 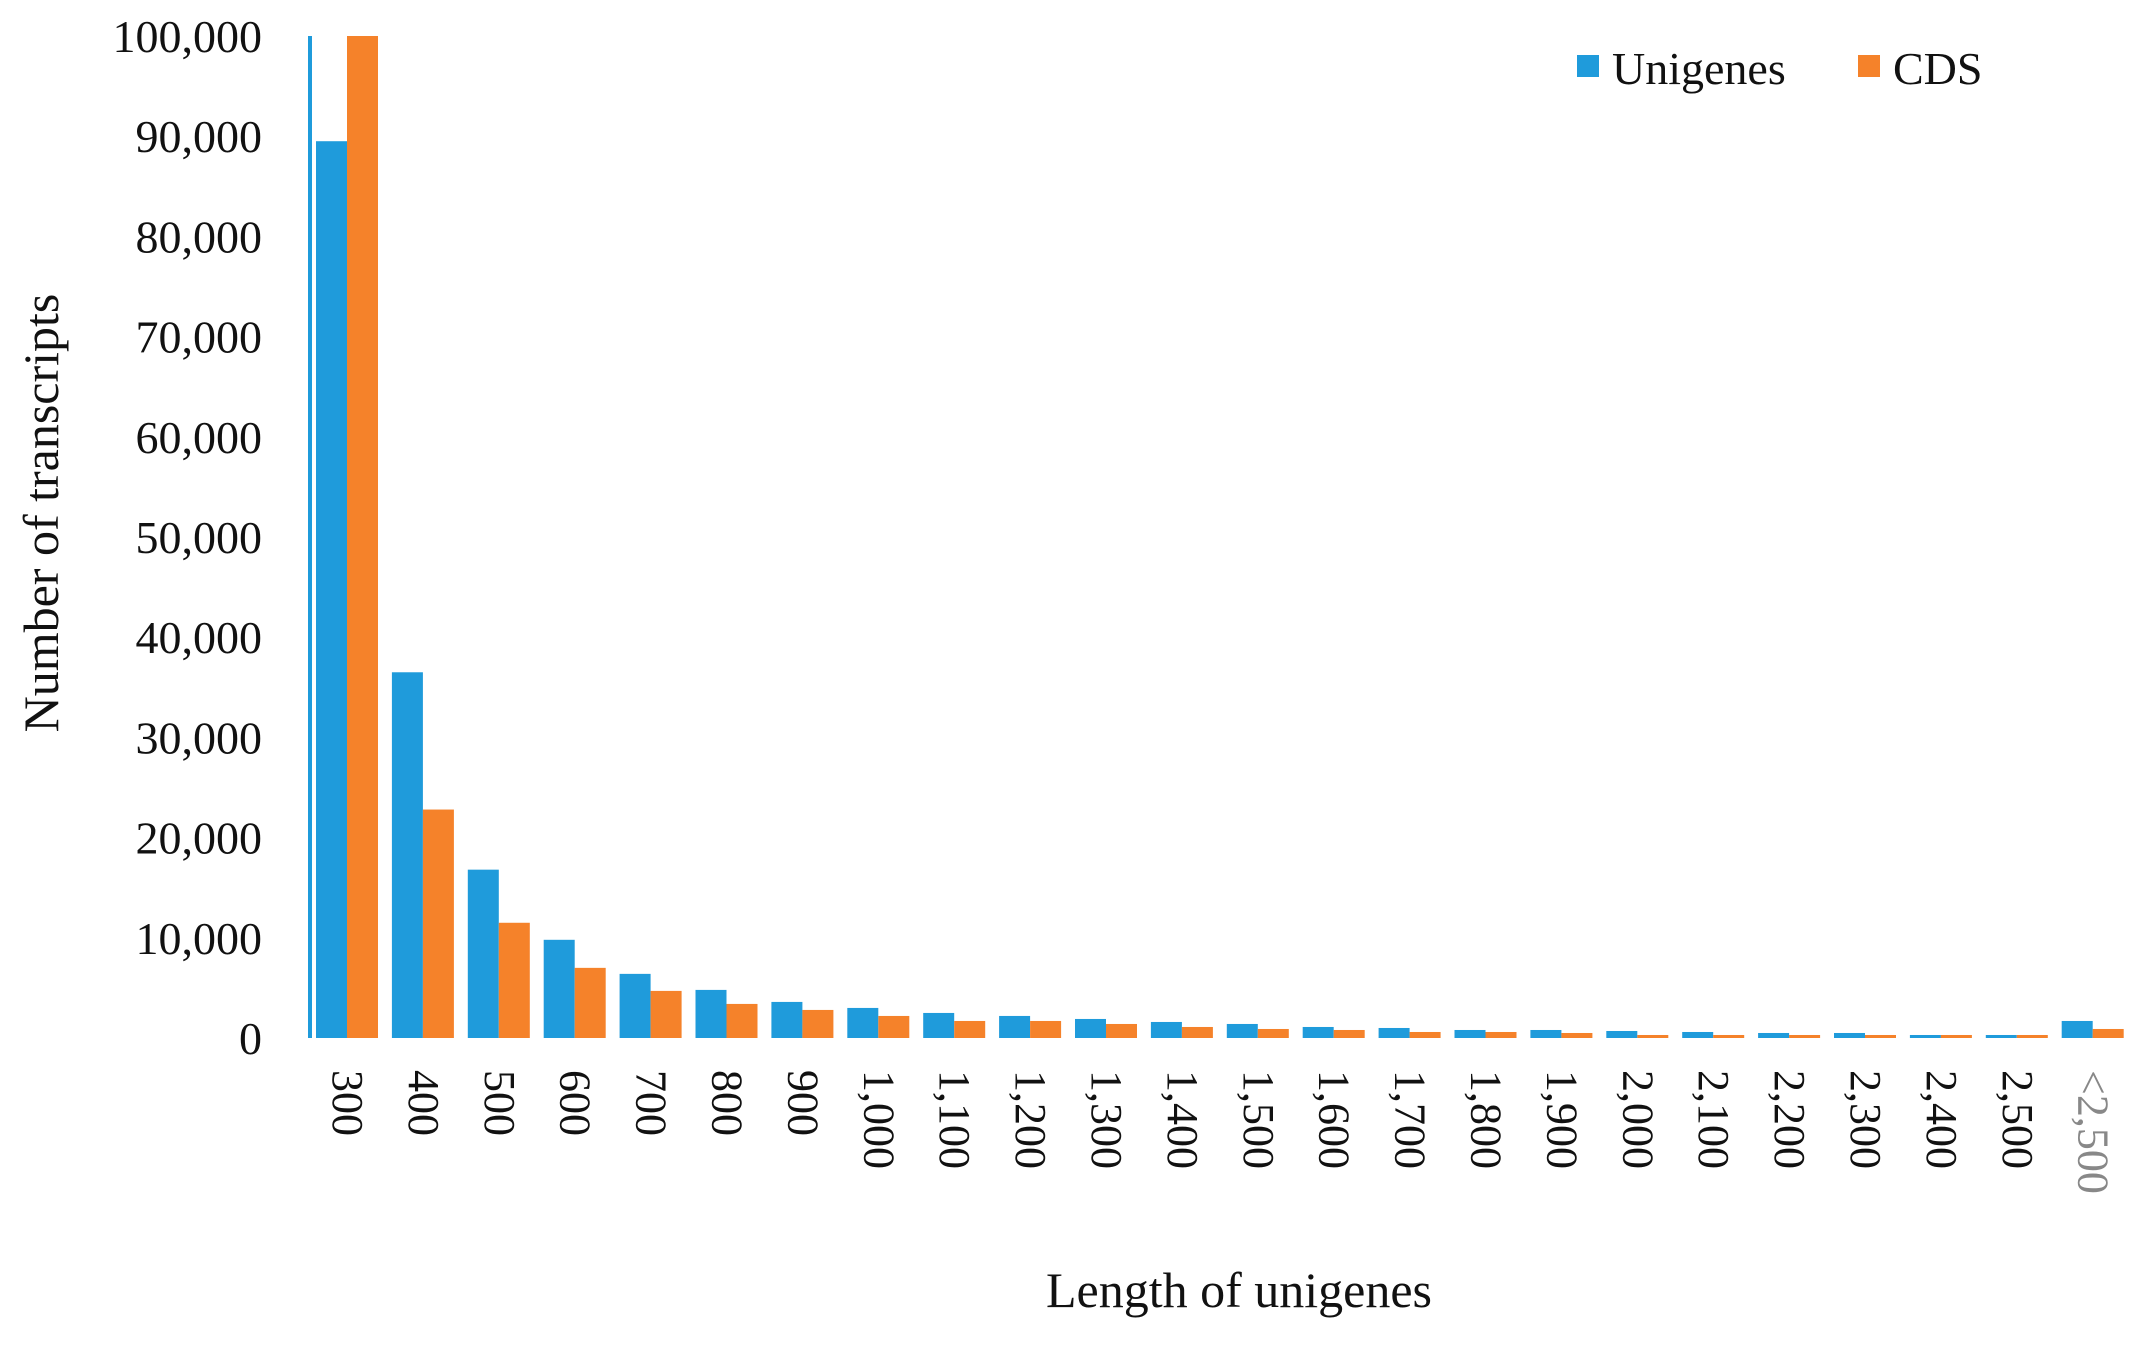 I want to click on y-tick-label: 0, so click(x=250, y=1038).